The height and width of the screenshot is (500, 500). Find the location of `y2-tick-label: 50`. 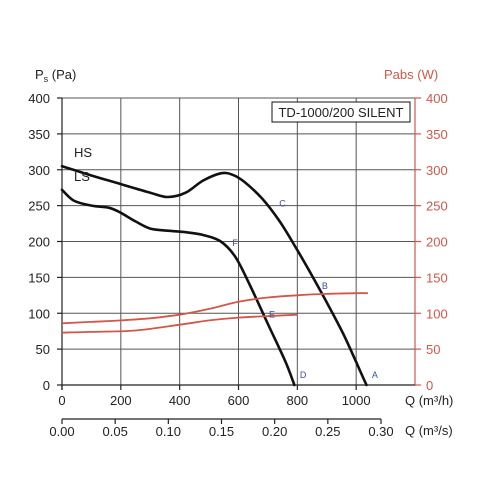

y2-tick-label: 50 is located at coordinates (433, 349).